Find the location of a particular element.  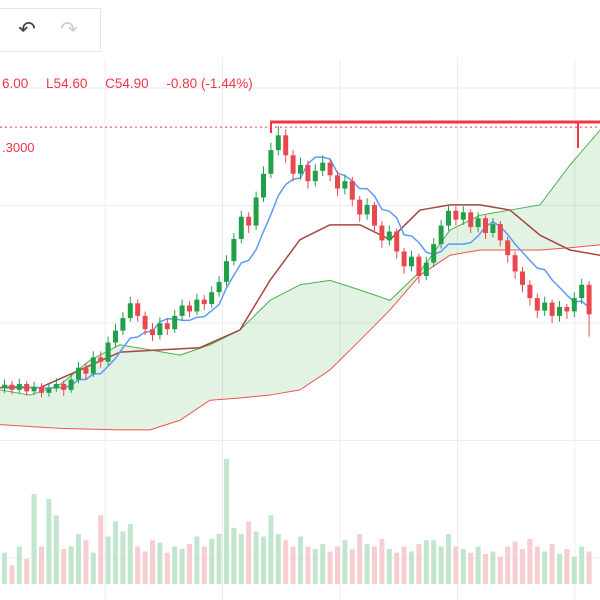

ohlc-legend: 6.00 L54.60 C54.90 -0.80 (-1.44%) is located at coordinates (134, 83).